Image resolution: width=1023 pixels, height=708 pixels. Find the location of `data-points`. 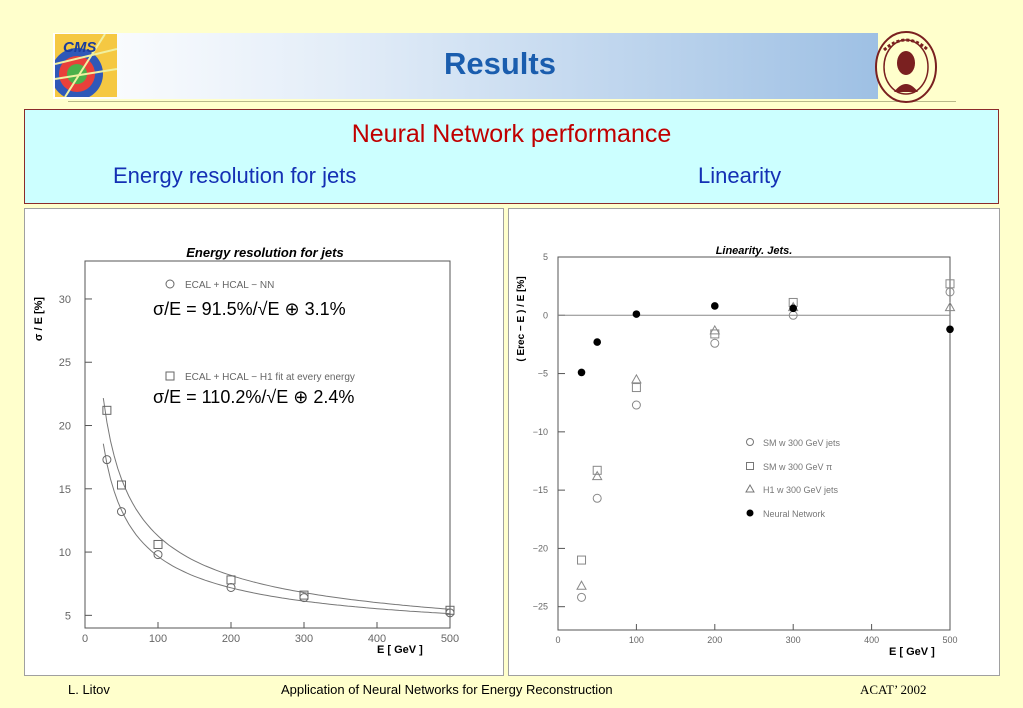

data-points is located at coordinates (278, 511).